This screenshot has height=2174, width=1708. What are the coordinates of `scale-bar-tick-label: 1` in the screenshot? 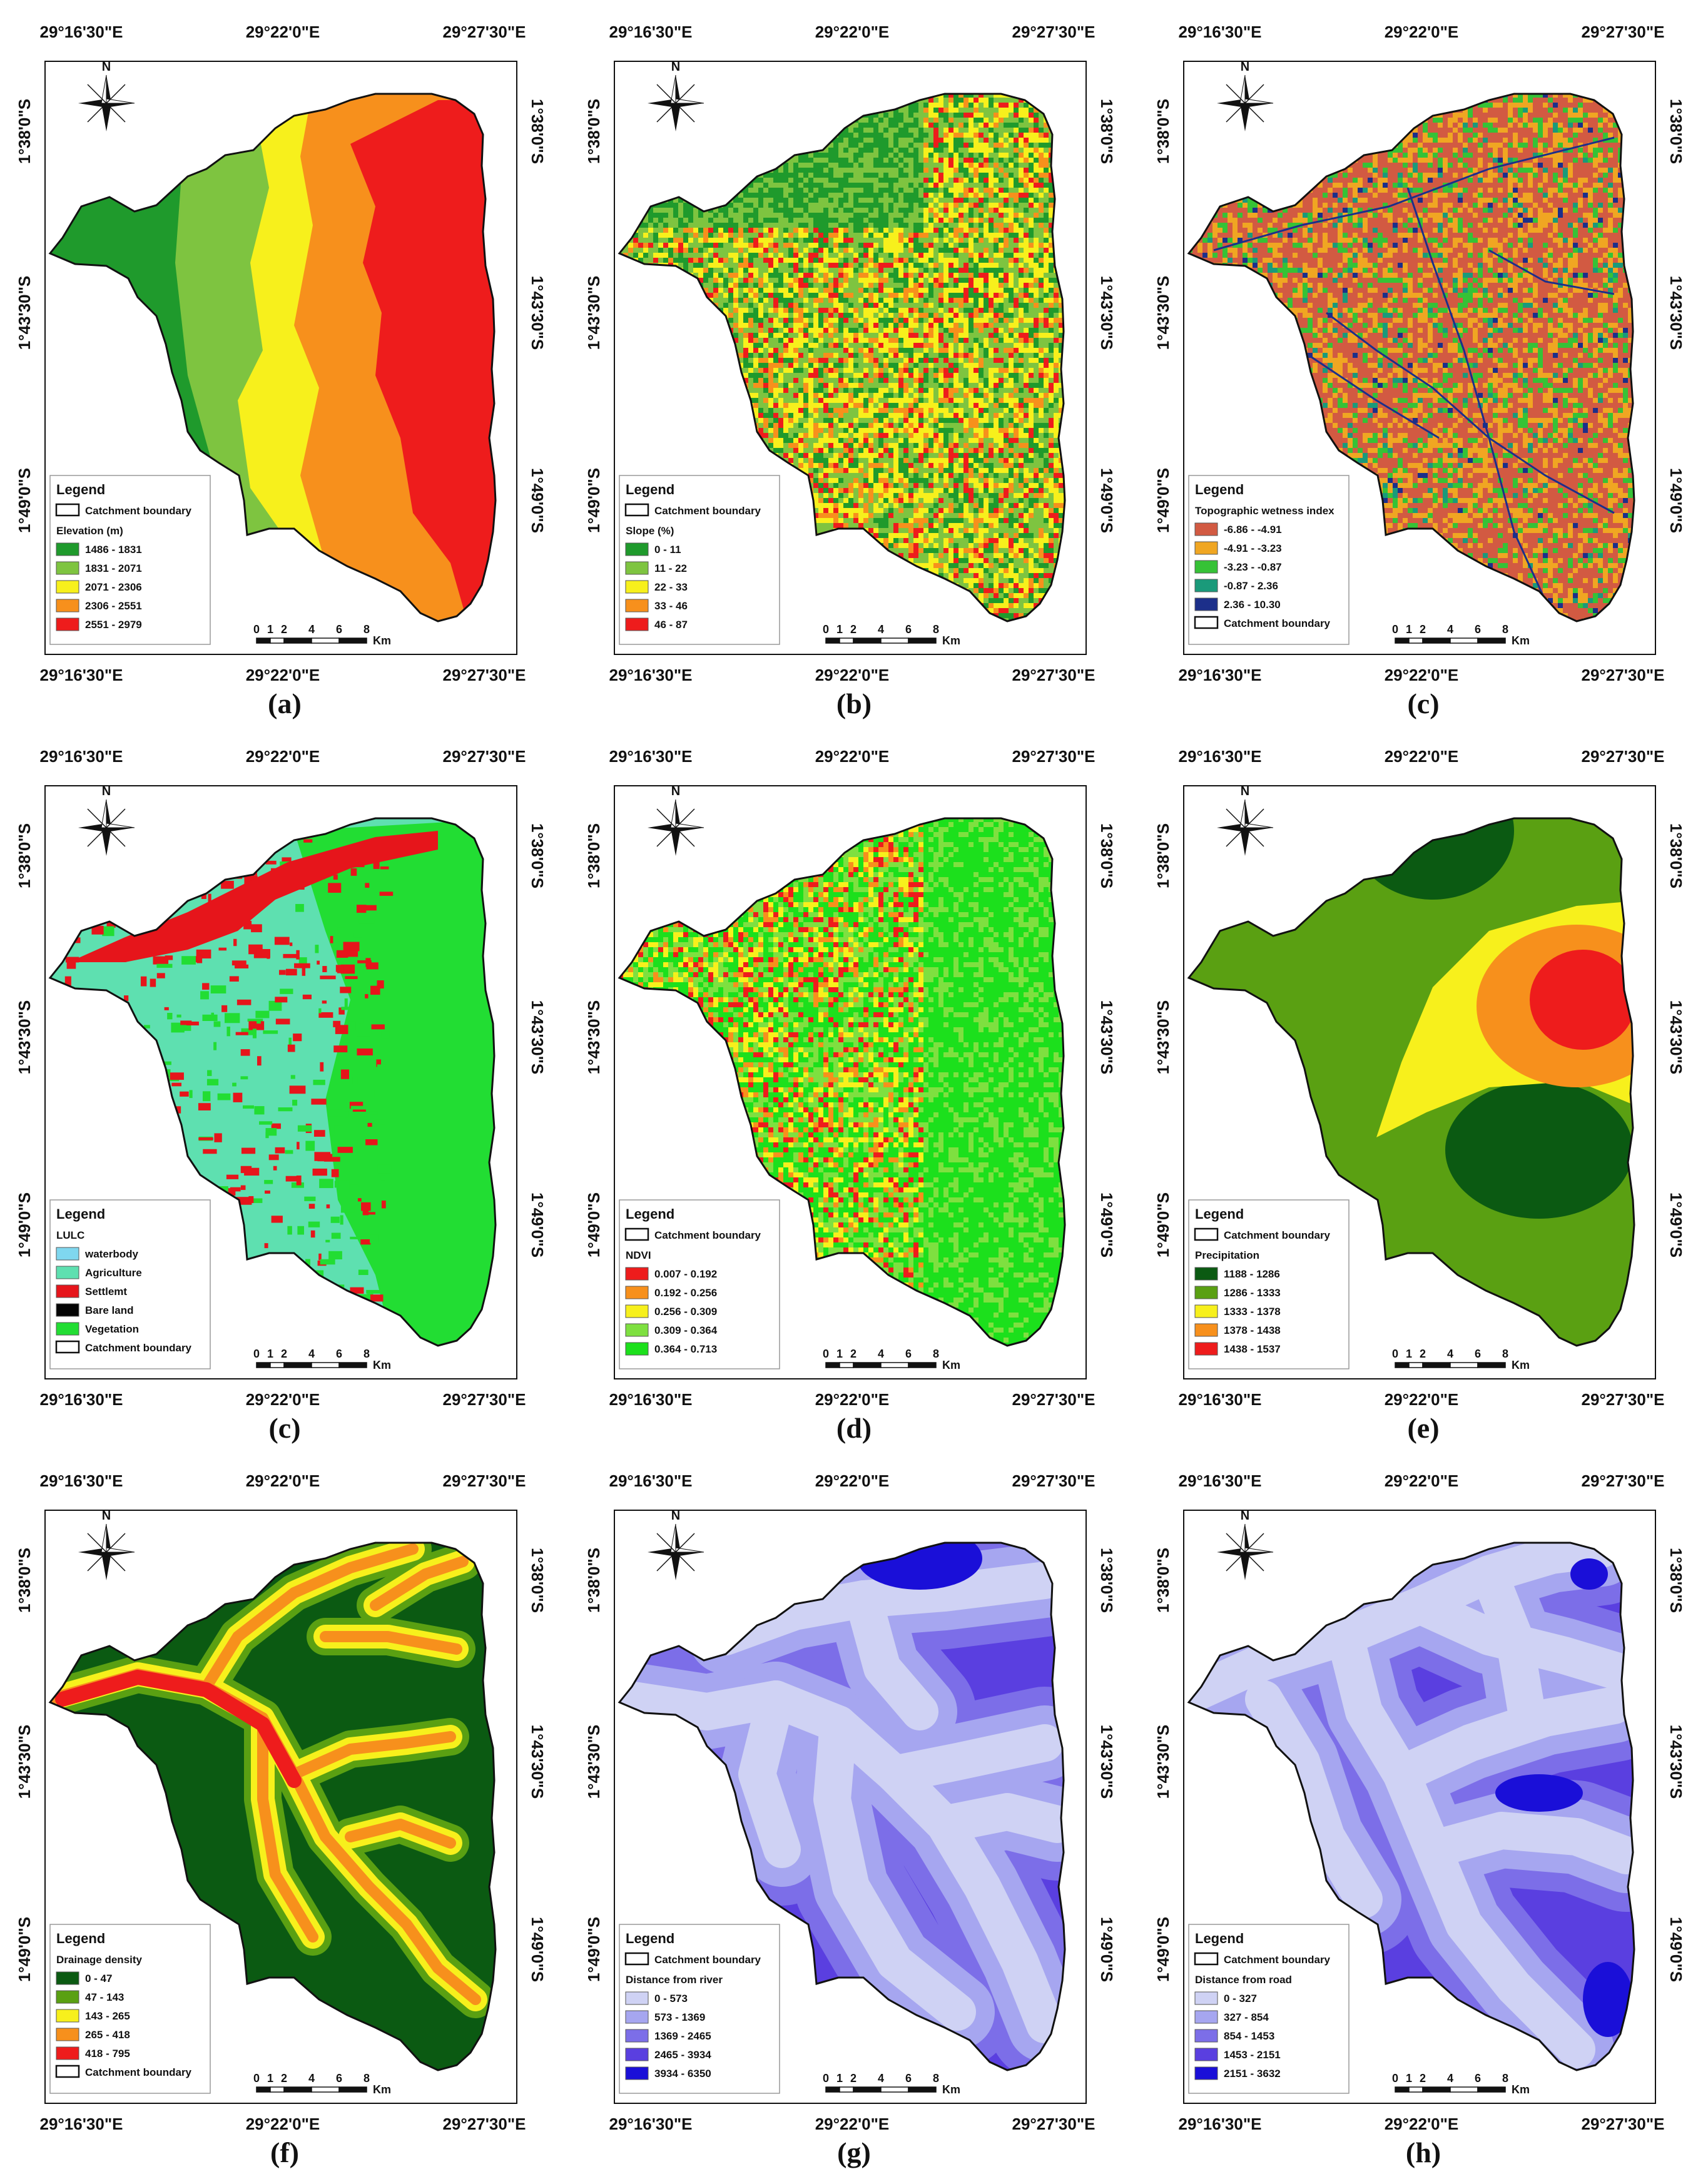 It's located at (1409, 629).